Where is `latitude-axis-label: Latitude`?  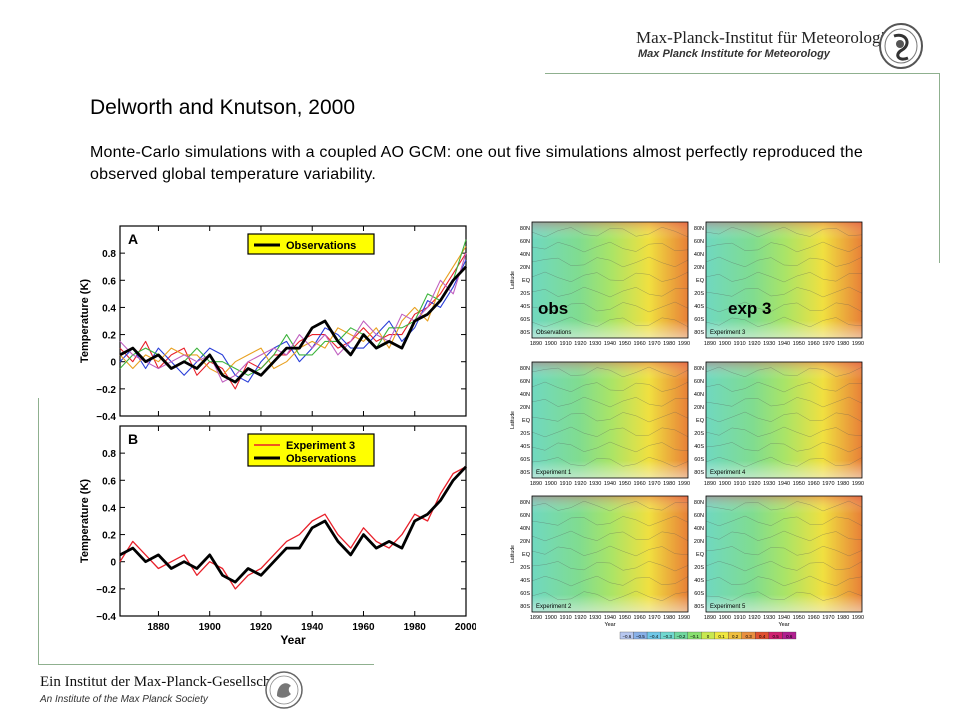
latitude-axis-label: Latitude is located at coordinates (513, 280).